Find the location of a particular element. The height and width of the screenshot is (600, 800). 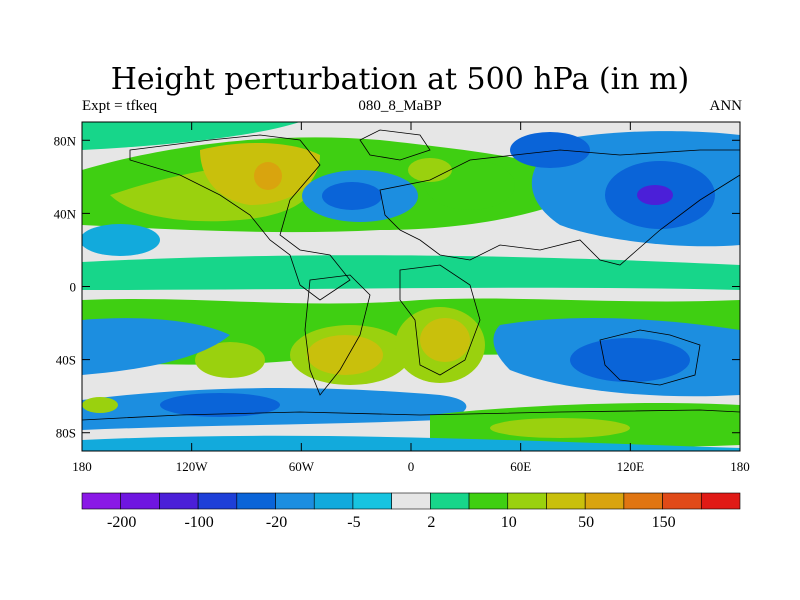

y-tick-label: 80N is located at coordinates (65, 140).